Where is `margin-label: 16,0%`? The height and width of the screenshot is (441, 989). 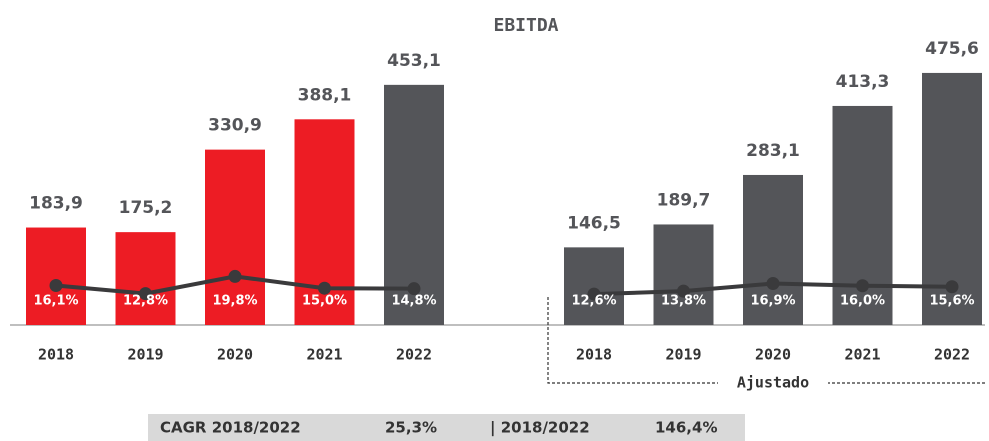
margin-label: 16,0% is located at coordinates (862, 301).